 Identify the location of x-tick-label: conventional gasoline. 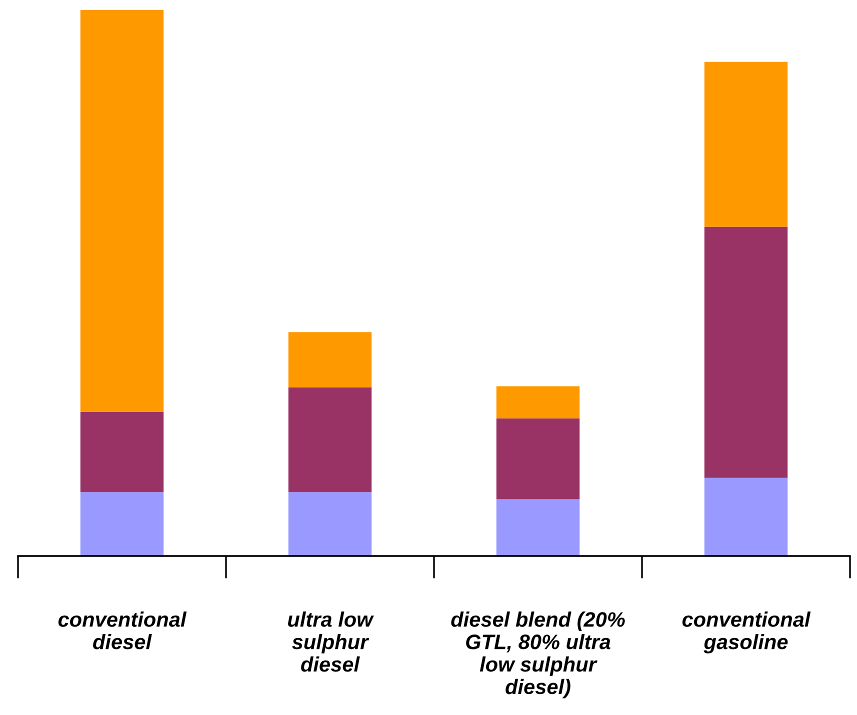
(746, 633).